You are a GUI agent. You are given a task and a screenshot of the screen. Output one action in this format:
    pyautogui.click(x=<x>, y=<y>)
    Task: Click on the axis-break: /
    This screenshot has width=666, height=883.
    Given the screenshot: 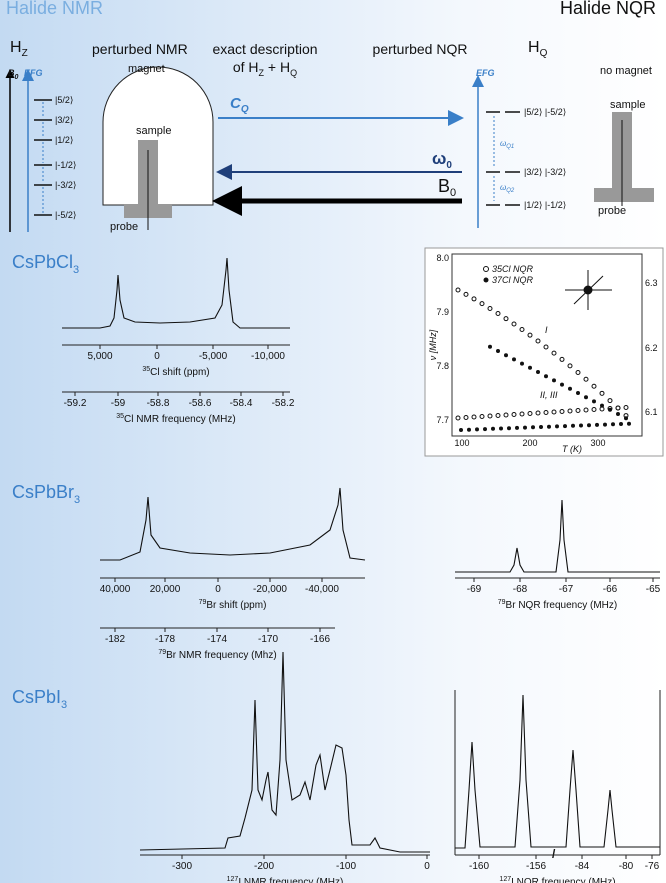 What is the action you would take?
    pyautogui.click(x=554, y=854)
    